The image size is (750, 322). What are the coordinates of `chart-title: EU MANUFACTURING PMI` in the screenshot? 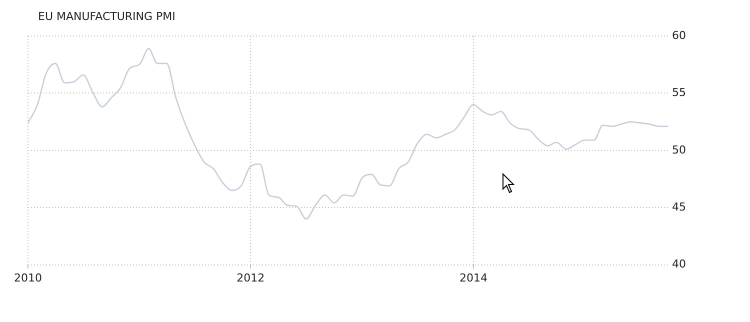 It's located at (107, 16).